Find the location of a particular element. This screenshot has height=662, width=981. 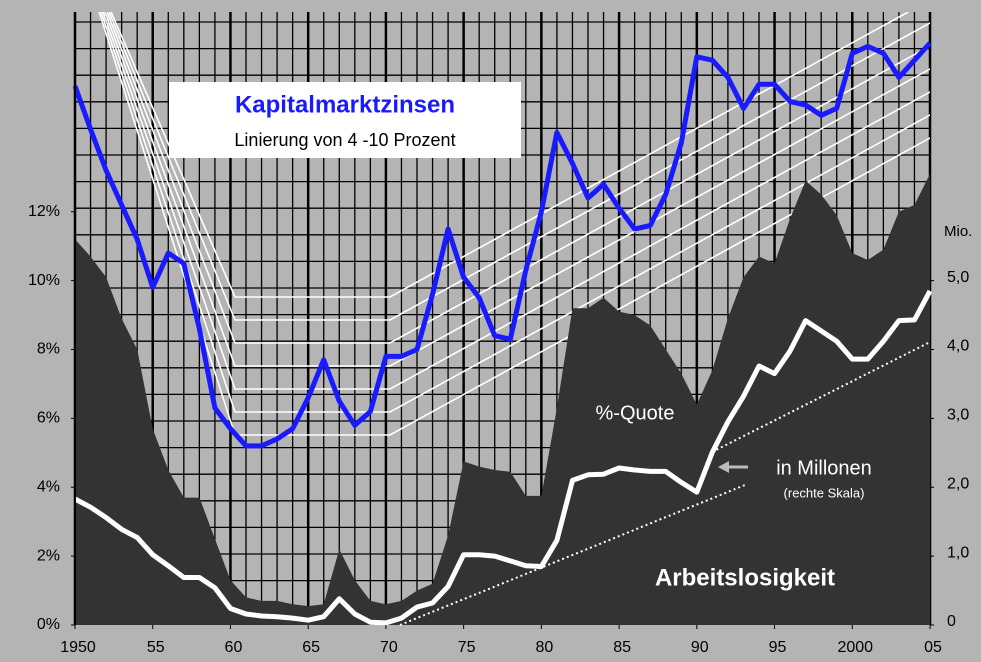

title-box is located at coordinates (345, 120).